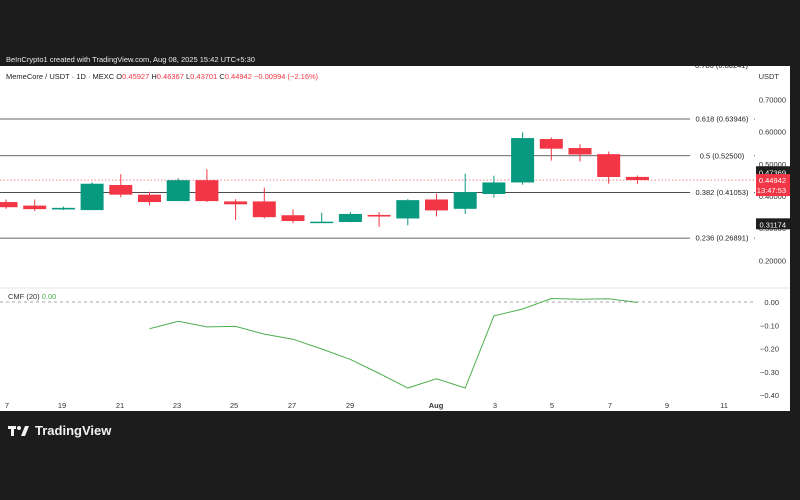 The width and height of the screenshot is (800, 500). I want to click on fib-label: 0.382 (0.41053), so click(722, 192).